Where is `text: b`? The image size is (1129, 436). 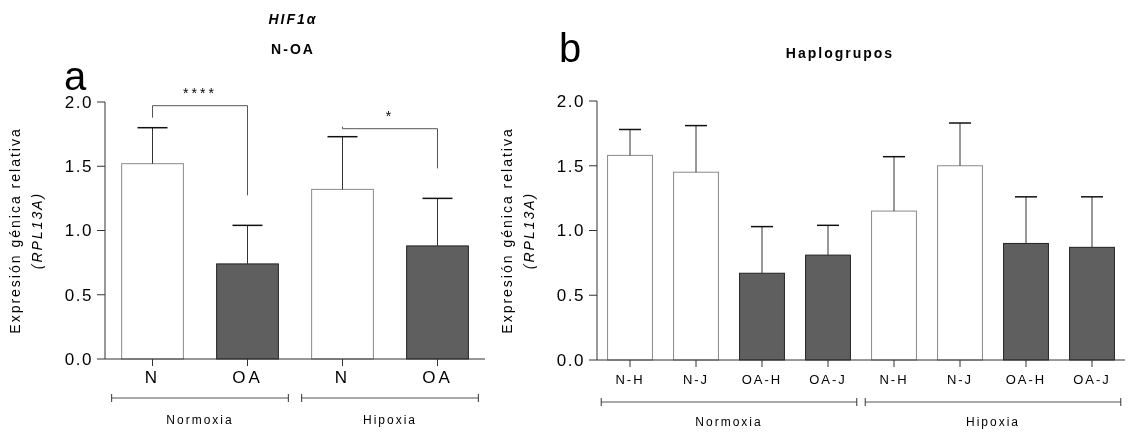
text: b is located at coordinates (570, 48).